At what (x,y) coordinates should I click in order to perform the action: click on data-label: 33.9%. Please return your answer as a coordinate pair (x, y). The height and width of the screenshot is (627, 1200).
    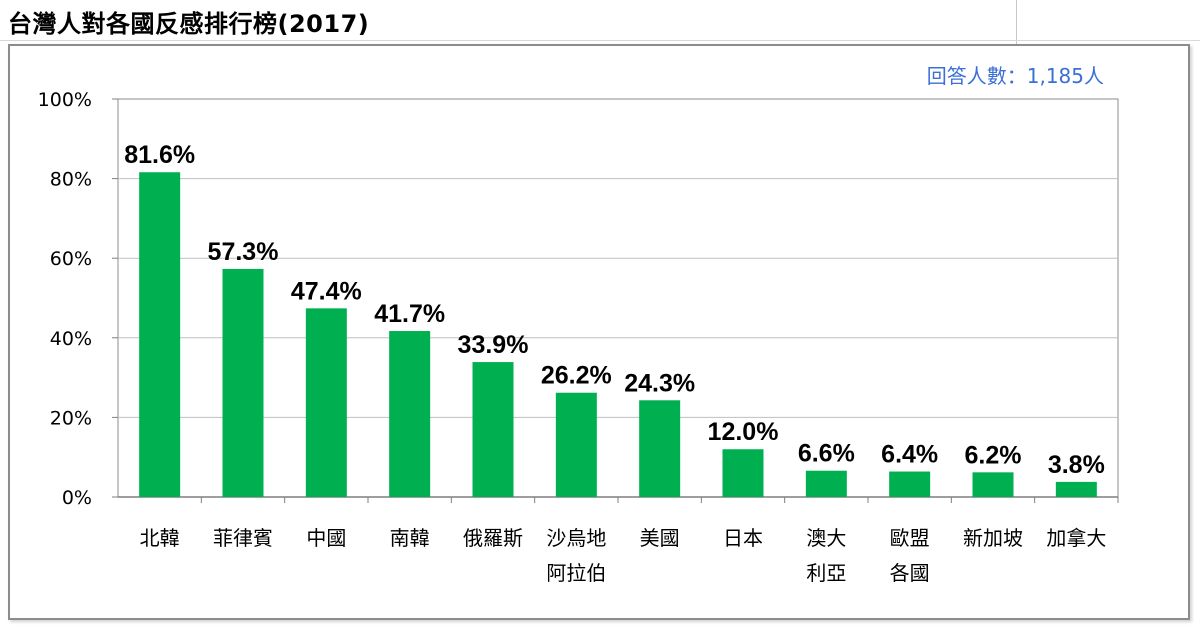
    Looking at the image, I should click on (493, 345).